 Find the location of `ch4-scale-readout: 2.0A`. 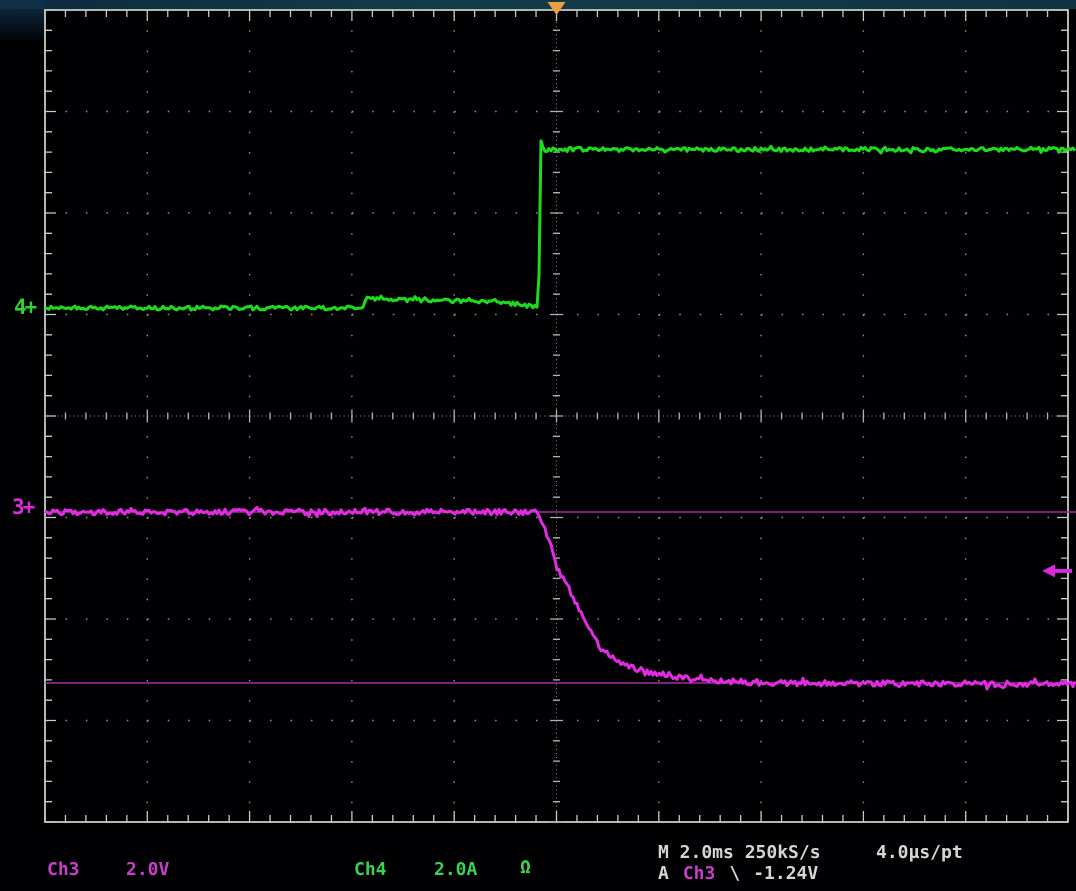

ch4-scale-readout: 2.0A is located at coordinates (456, 869).